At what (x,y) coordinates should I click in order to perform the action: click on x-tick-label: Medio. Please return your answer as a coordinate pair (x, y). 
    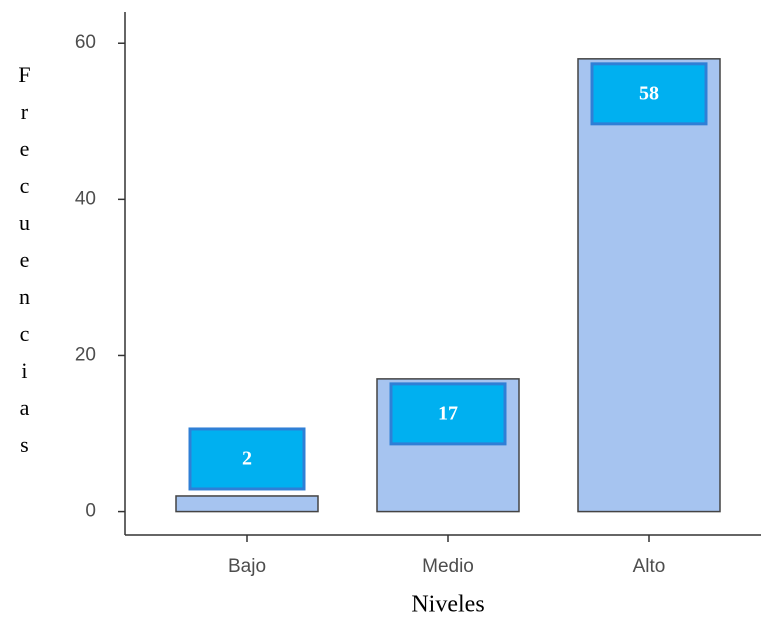
    Looking at the image, I should click on (448, 566).